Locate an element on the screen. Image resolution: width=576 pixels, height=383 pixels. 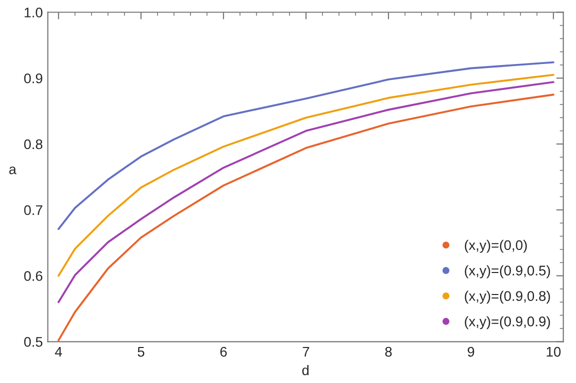
x-tick-label: 8 is located at coordinates (388, 351).